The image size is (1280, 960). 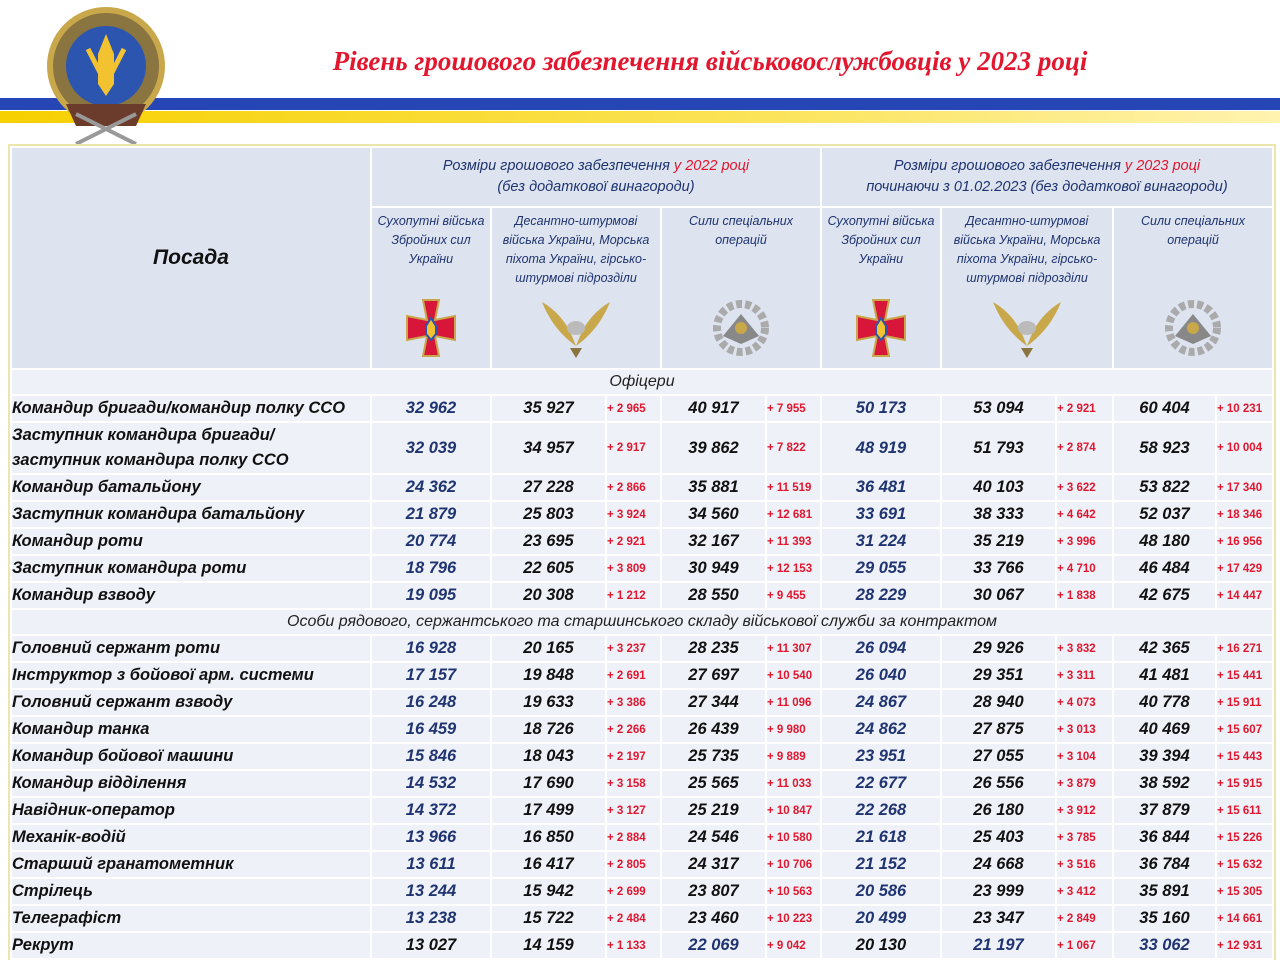 I want to click on salary: 22 605, so click(x=548, y=568).